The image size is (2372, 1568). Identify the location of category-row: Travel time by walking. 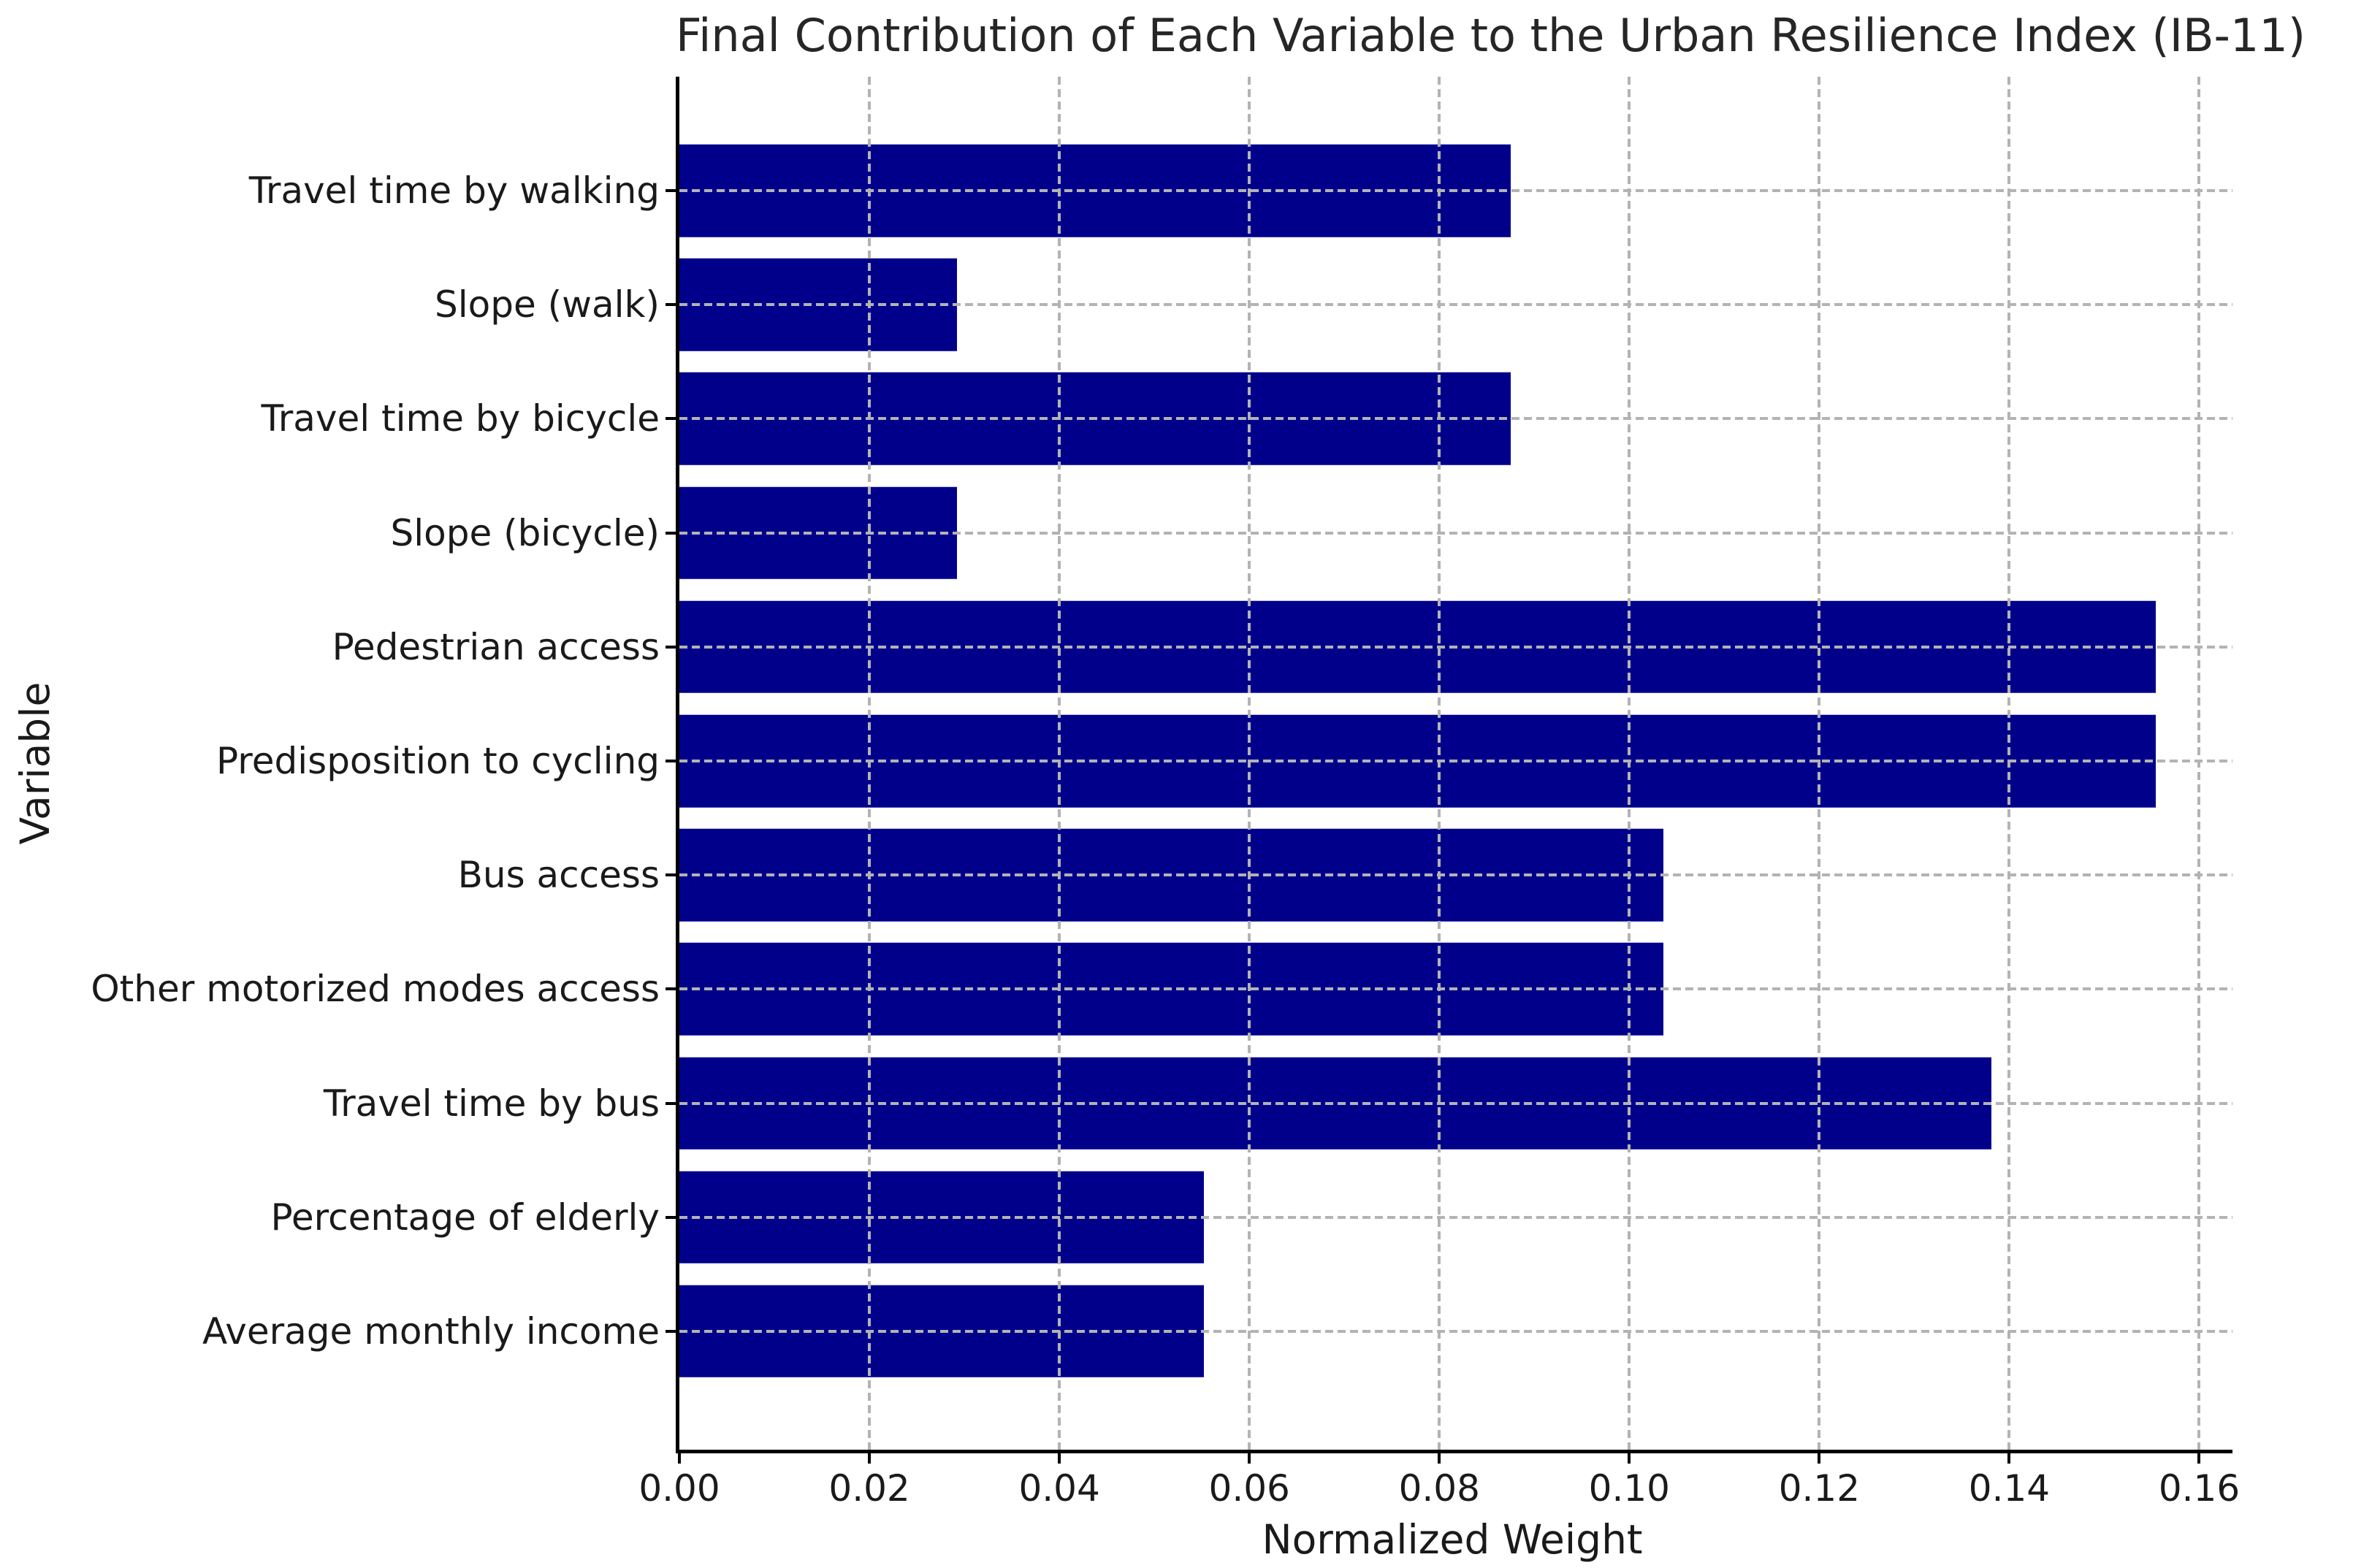
(1240, 191).